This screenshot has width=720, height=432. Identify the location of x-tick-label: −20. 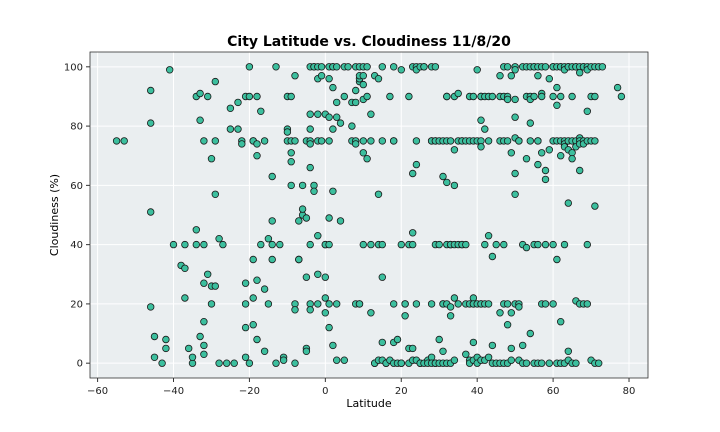
(249, 391).